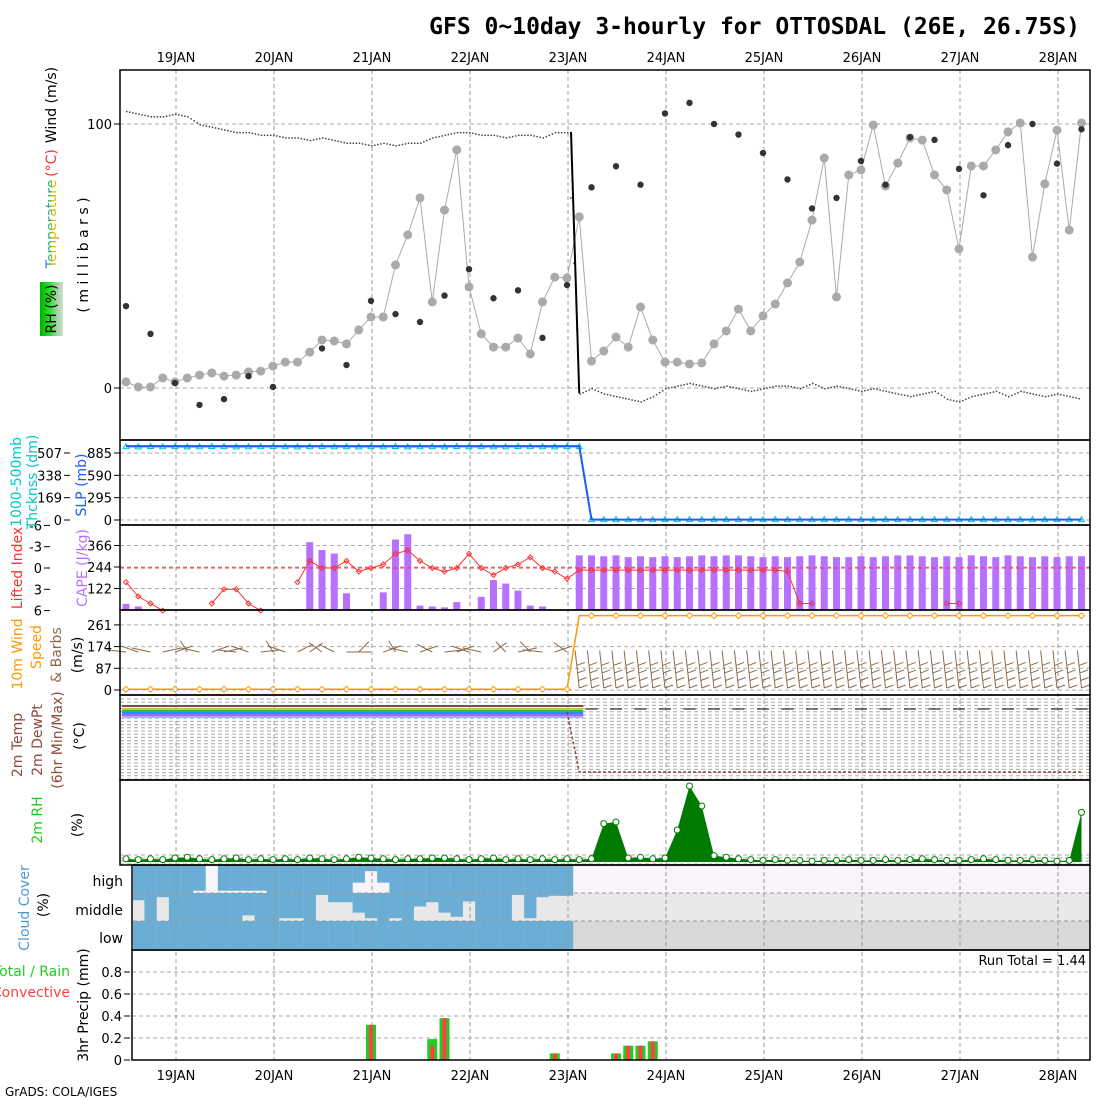 The image size is (1100, 1100). I want to click on footer-credit: GrADS: COLA/IGES, so click(61, 1092).